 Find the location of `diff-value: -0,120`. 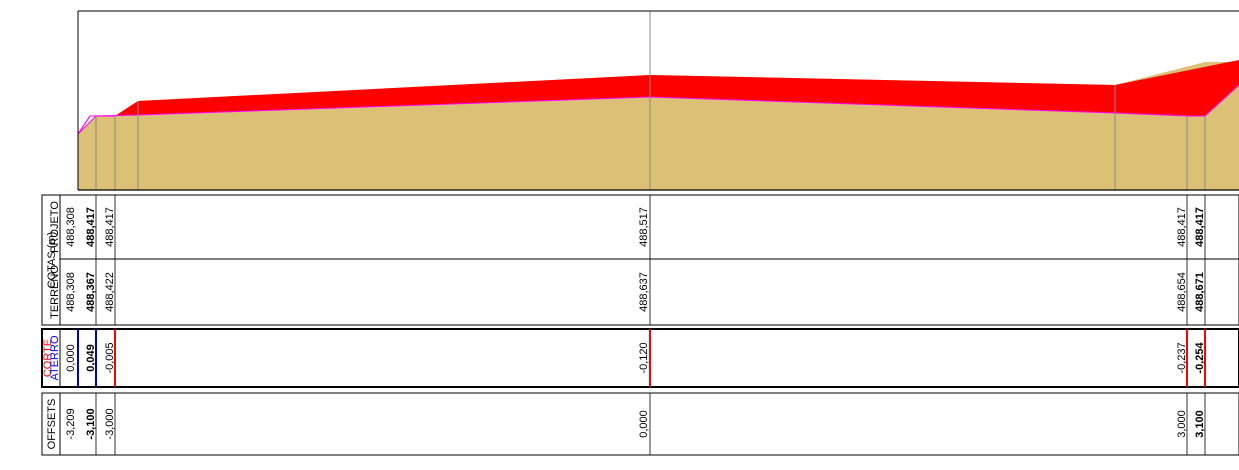

diff-value: -0,120 is located at coordinates (644, 357).